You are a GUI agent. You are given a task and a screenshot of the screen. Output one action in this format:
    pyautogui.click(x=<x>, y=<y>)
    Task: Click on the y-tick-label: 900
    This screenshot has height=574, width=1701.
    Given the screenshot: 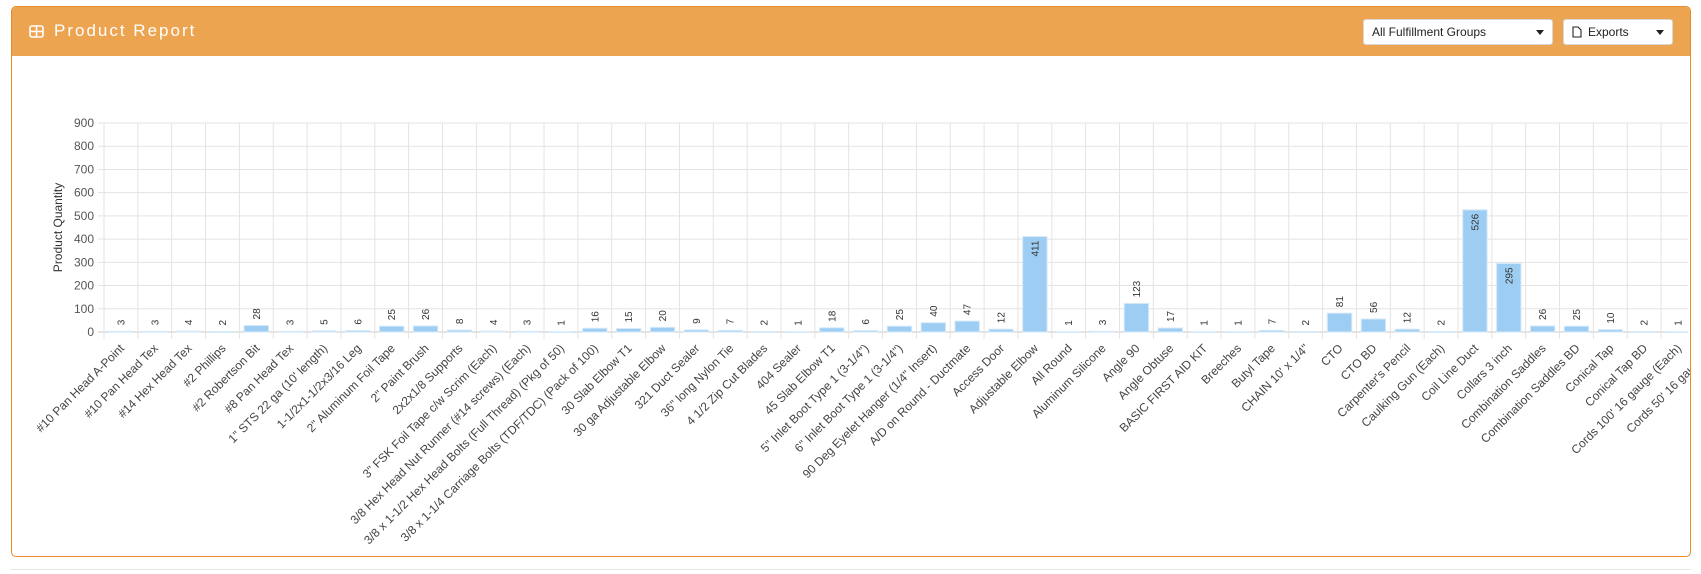 What is the action you would take?
    pyautogui.click(x=84, y=123)
    